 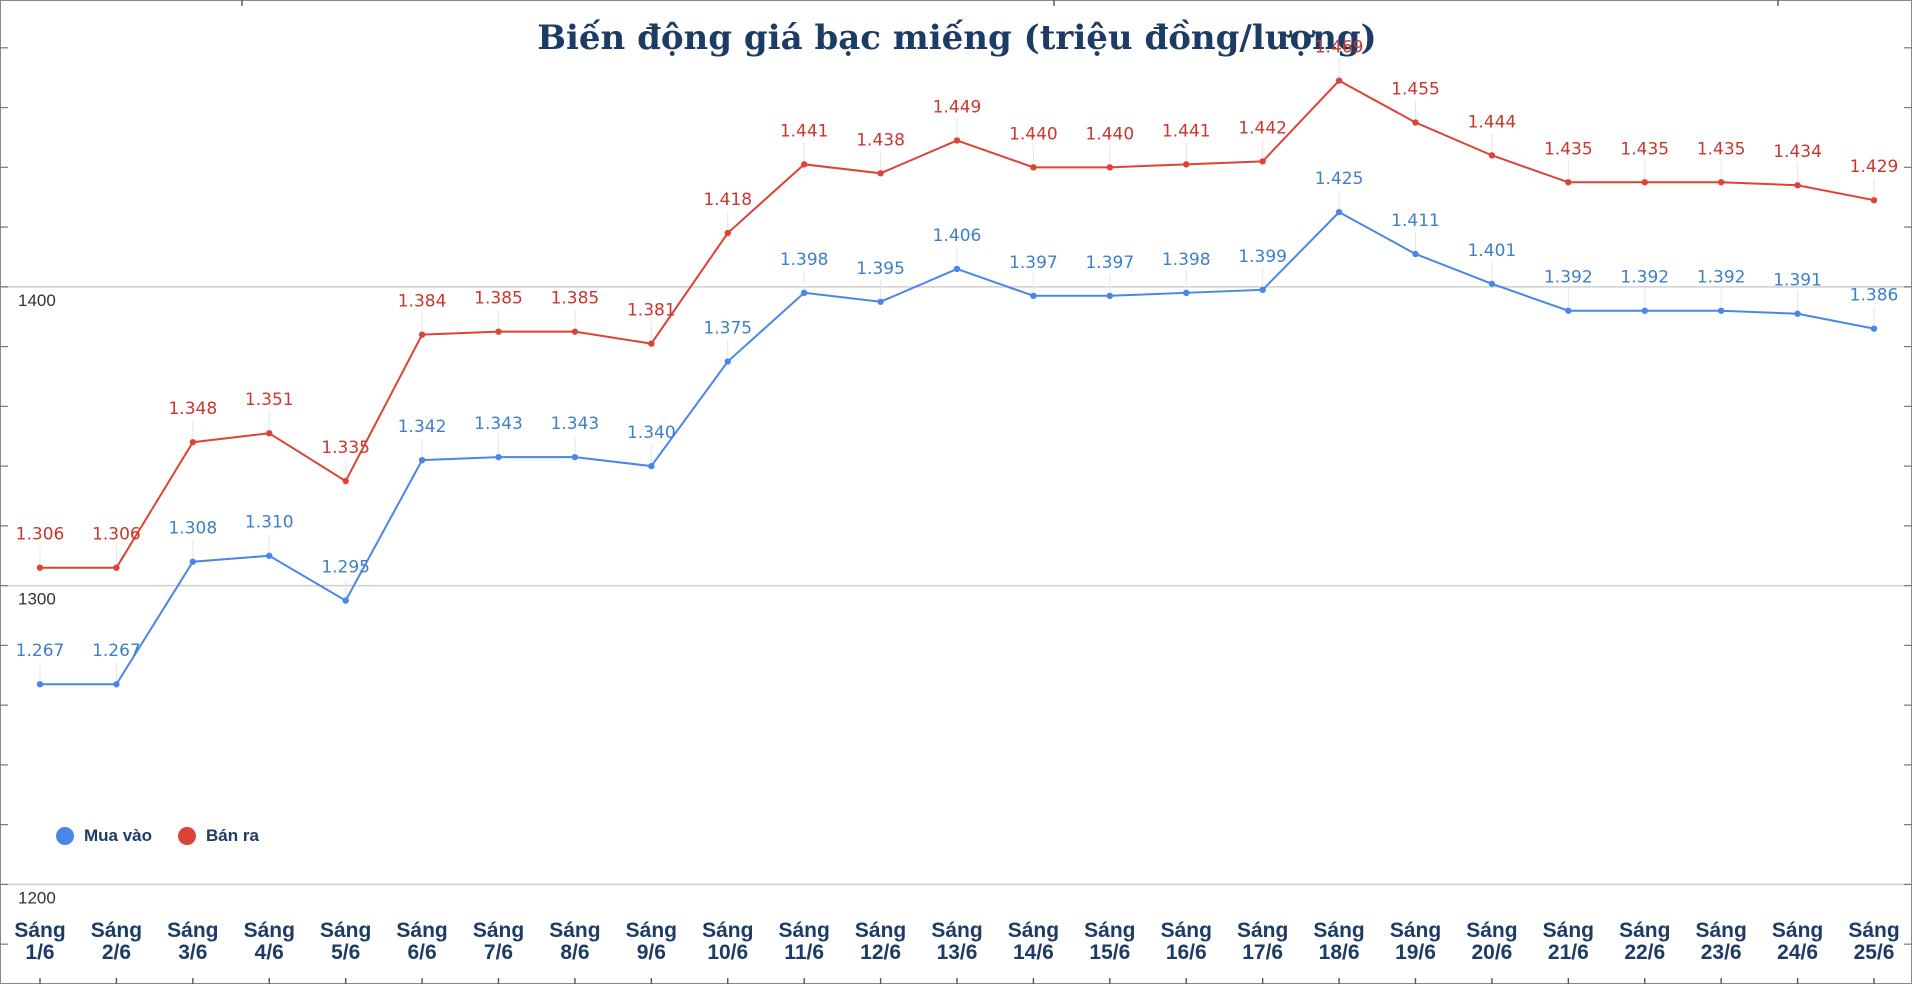 I want to click on data-label: 1.411, so click(x=1415, y=221).